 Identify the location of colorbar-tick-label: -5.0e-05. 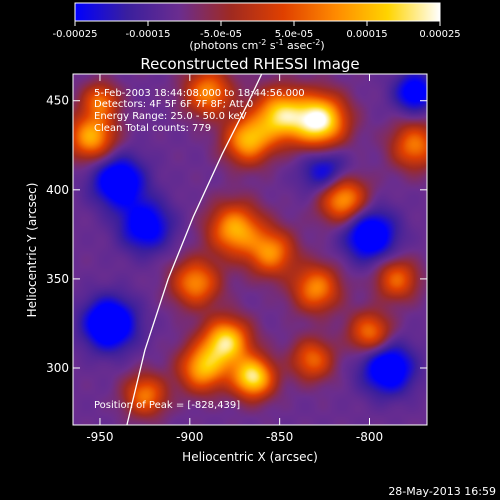
(221, 34).